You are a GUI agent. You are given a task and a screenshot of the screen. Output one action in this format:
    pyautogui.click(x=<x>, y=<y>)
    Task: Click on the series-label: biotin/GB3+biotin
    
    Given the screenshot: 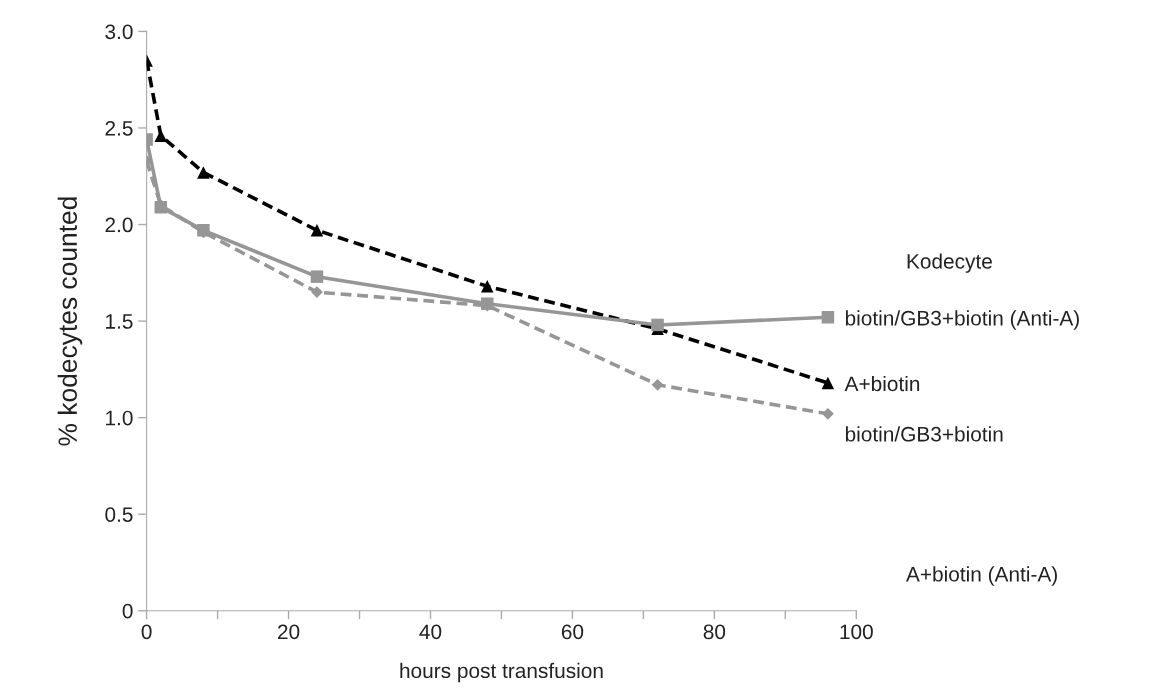 What is the action you would take?
    pyautogui.click(x=924, y=434)
    